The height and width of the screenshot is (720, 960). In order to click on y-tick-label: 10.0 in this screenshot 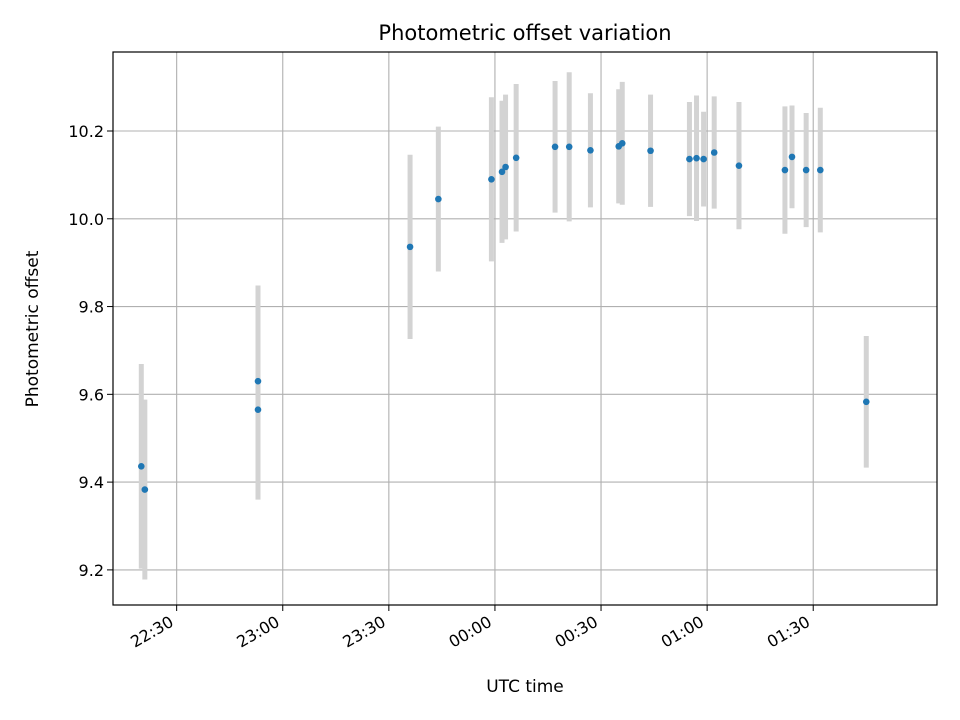, I will do `click(86, 219)`.